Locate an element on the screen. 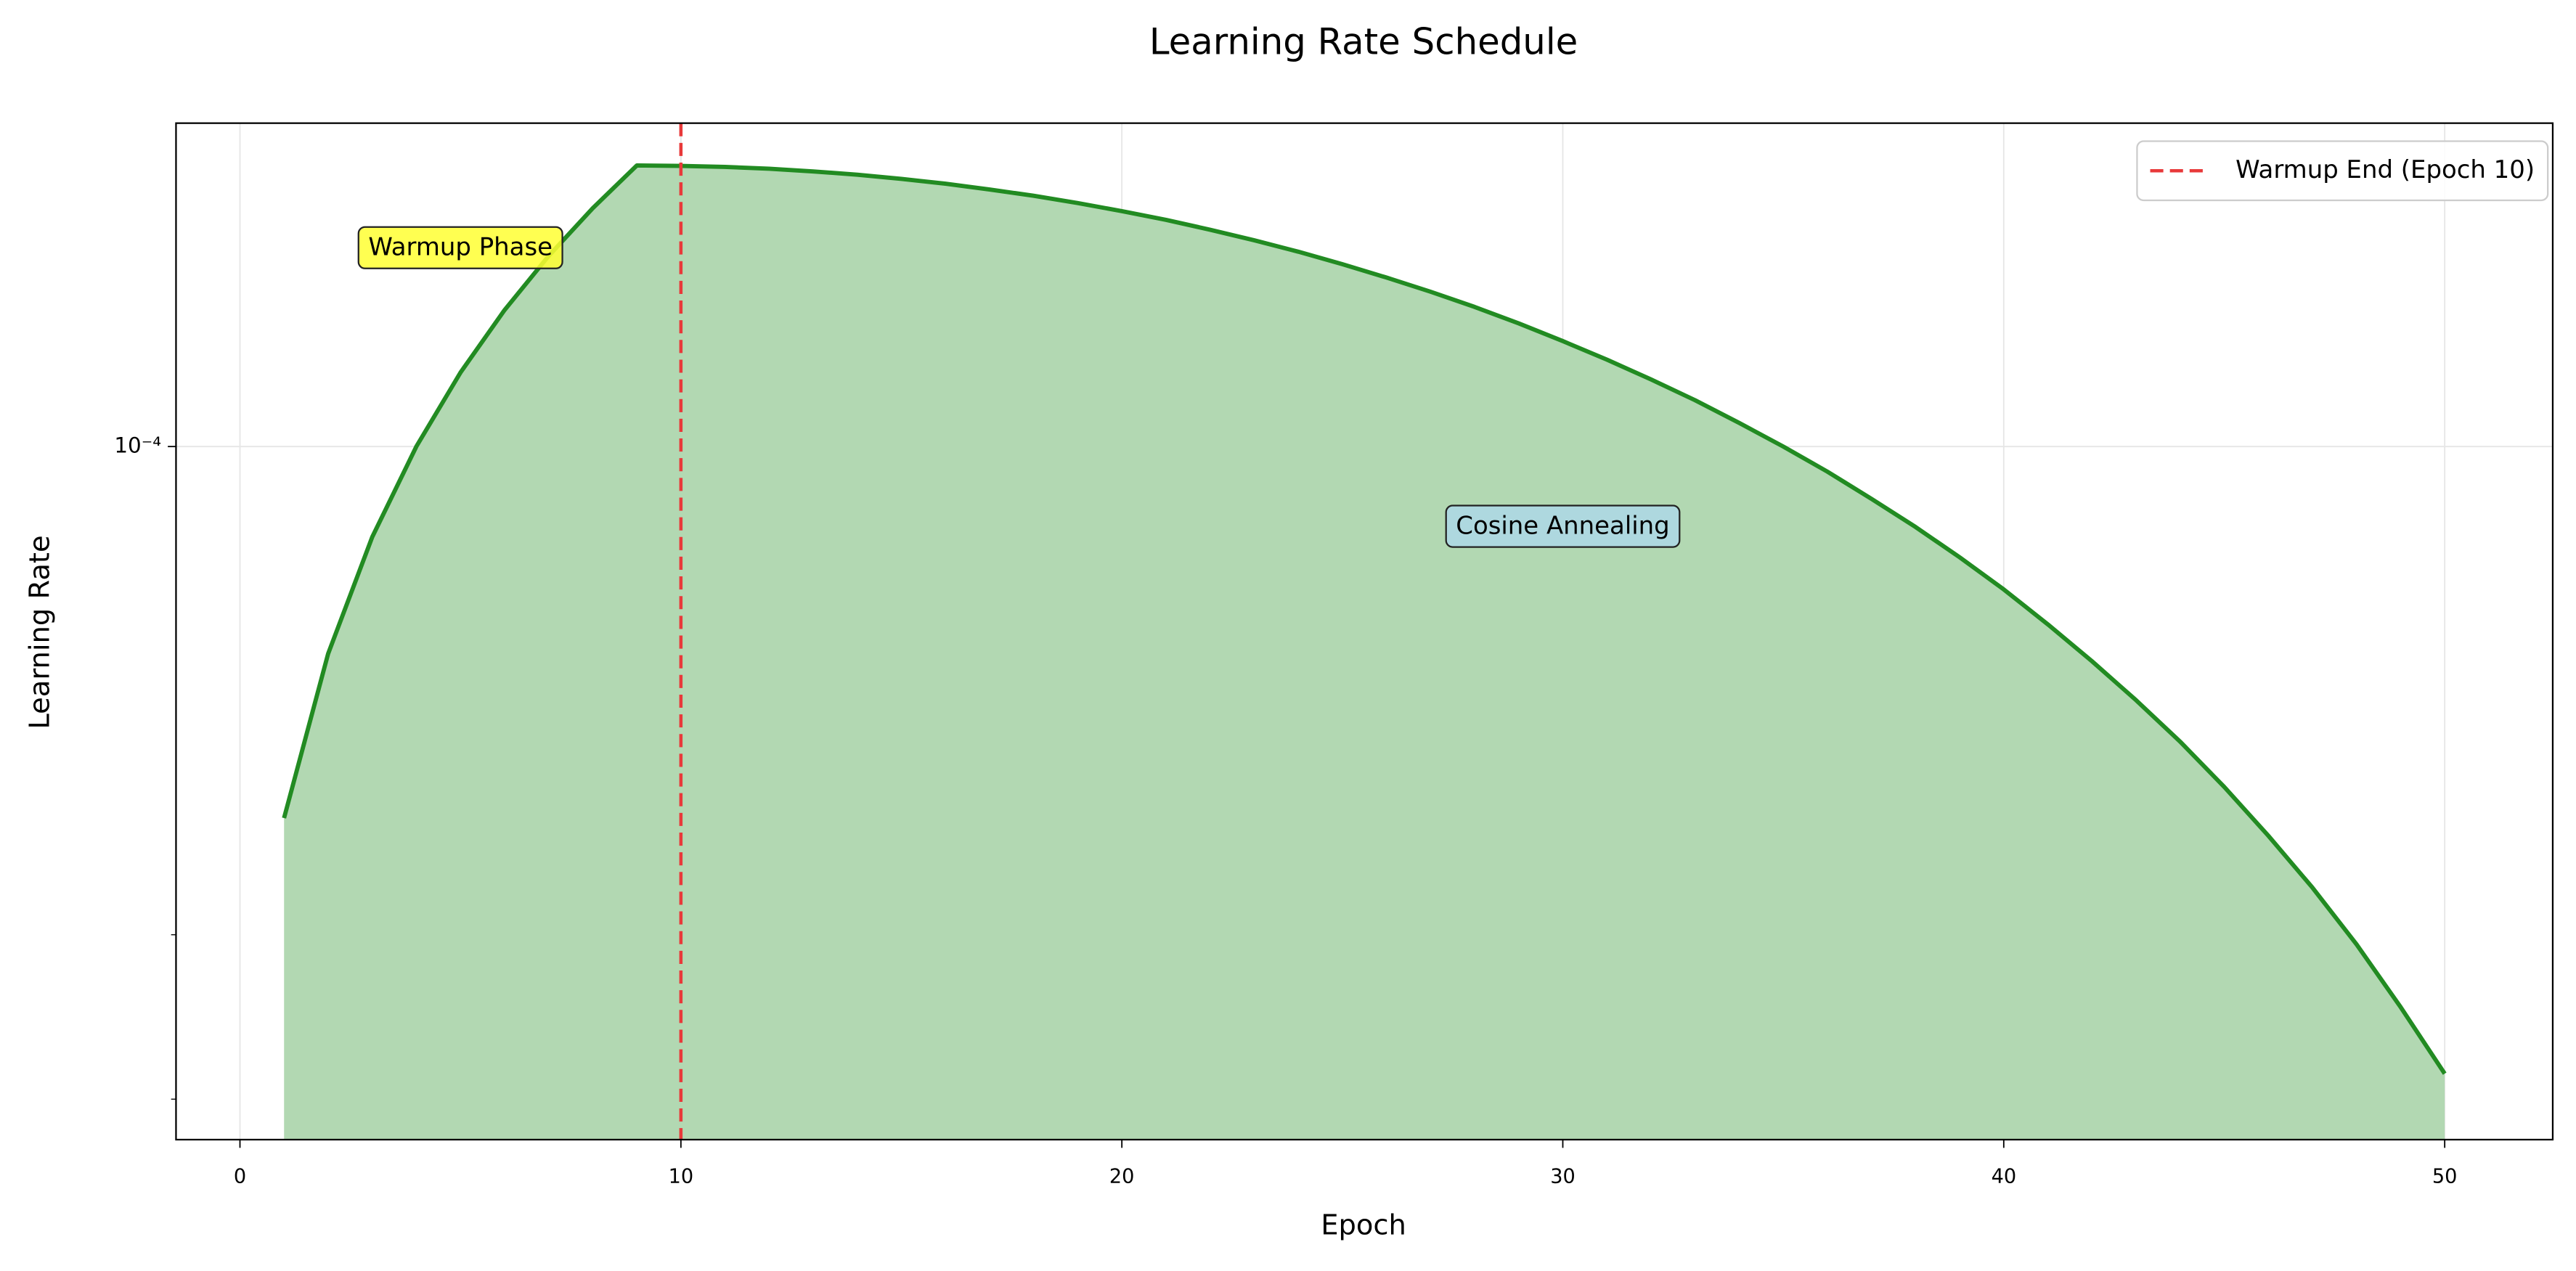 Image resolution: width=2576 pixels, height=1271 pixels. legend-label: Warmup End (Epoch 10) is located at coordinates (2385, 170).